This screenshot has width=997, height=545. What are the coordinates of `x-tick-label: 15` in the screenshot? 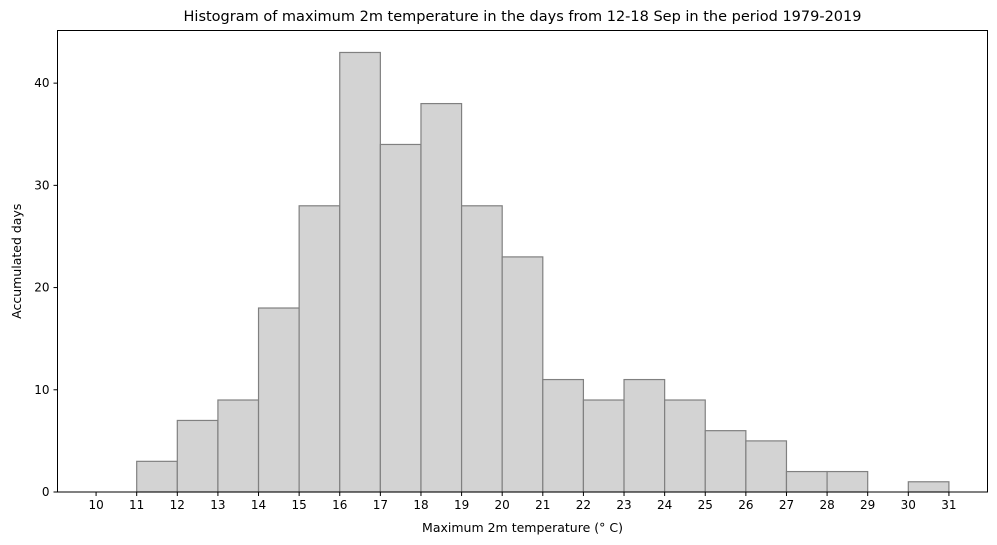 It's located at (298, 505).